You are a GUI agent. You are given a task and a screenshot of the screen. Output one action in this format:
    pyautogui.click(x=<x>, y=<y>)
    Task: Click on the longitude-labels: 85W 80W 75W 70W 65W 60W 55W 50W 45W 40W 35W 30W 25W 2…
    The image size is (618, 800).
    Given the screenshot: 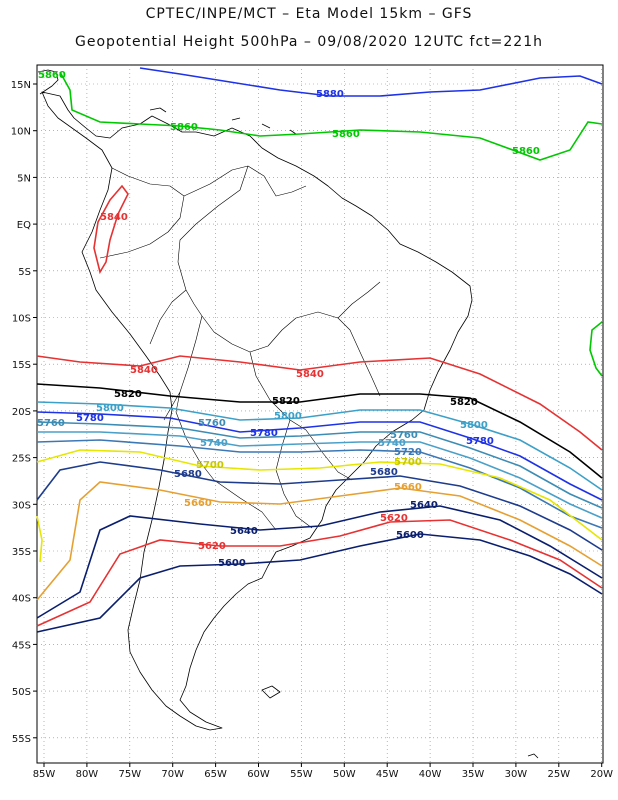 What is the action you would take?
    pyautogui.click(x=323, y=771)
    